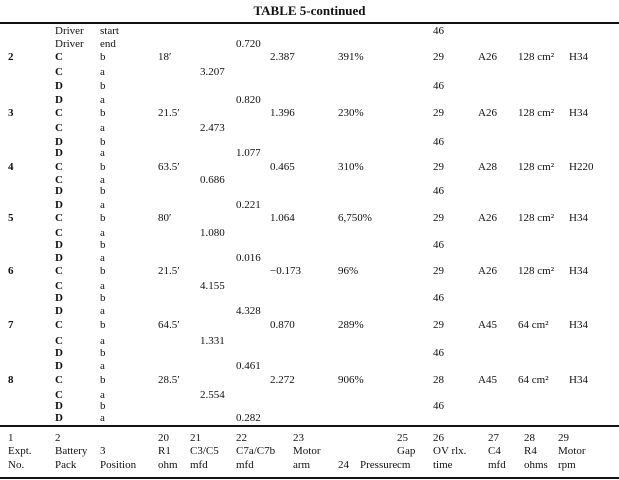 Image resolution: width=619 pixels, height=480 pixels. I want to click on header-text: 27, so click(493, 438).